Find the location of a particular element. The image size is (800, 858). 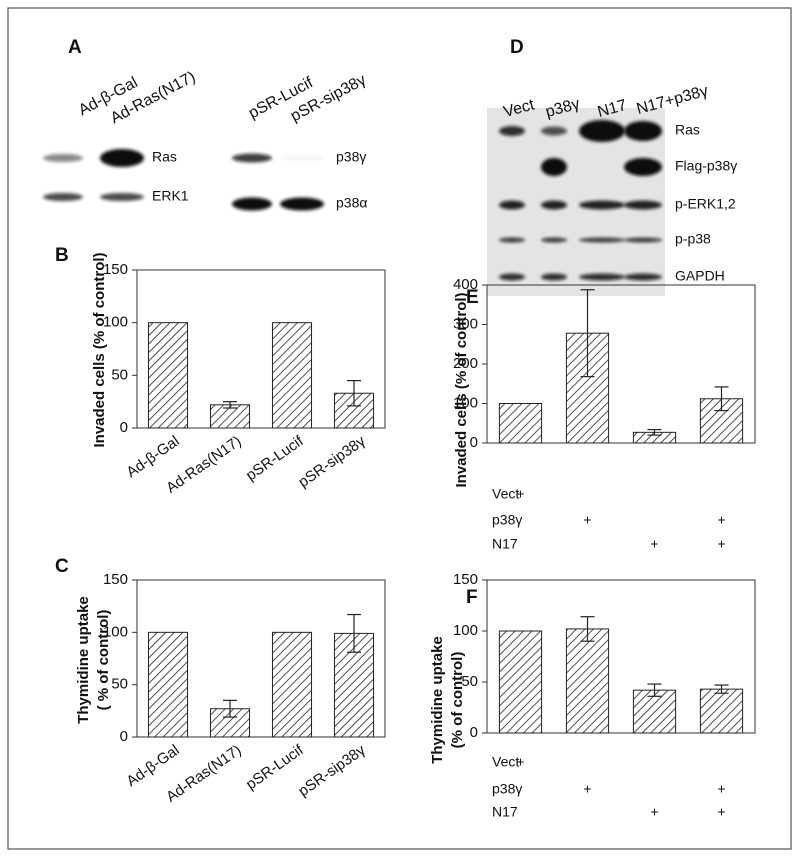

lane-label: N17+p38γ is located at coordinates (672, 100).